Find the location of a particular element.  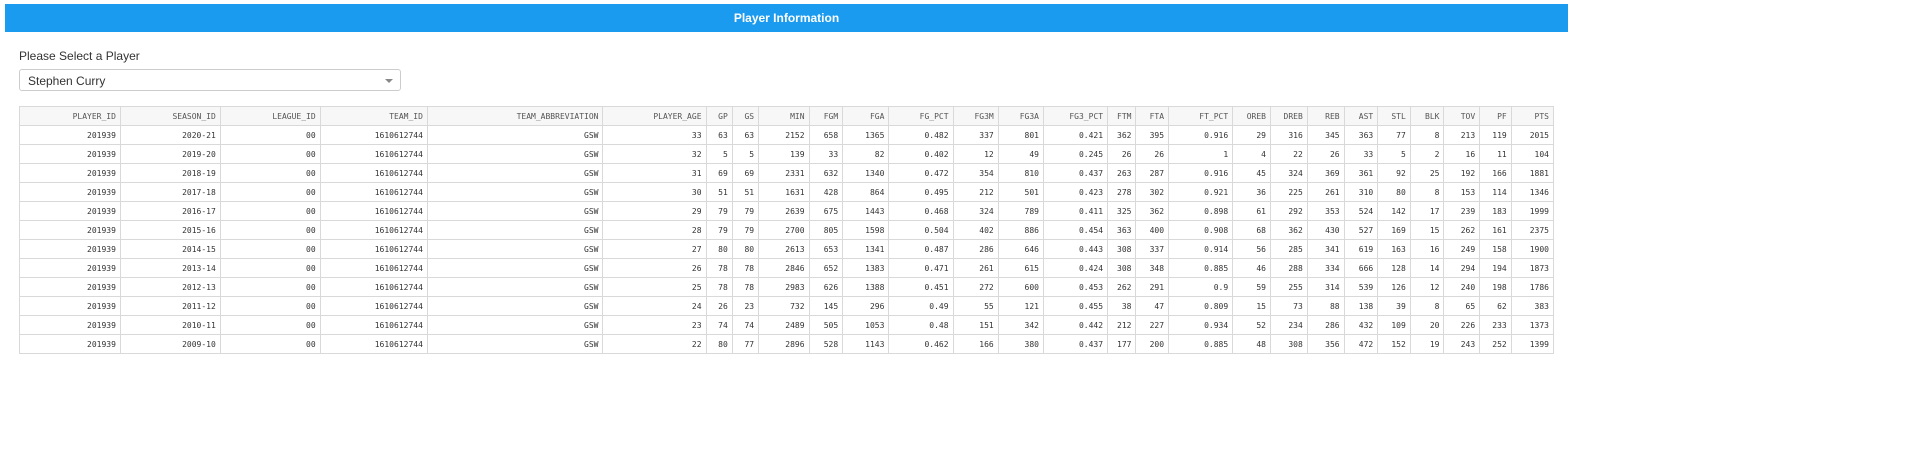

table-cell: 52 is located at coordinates (1251, 325).